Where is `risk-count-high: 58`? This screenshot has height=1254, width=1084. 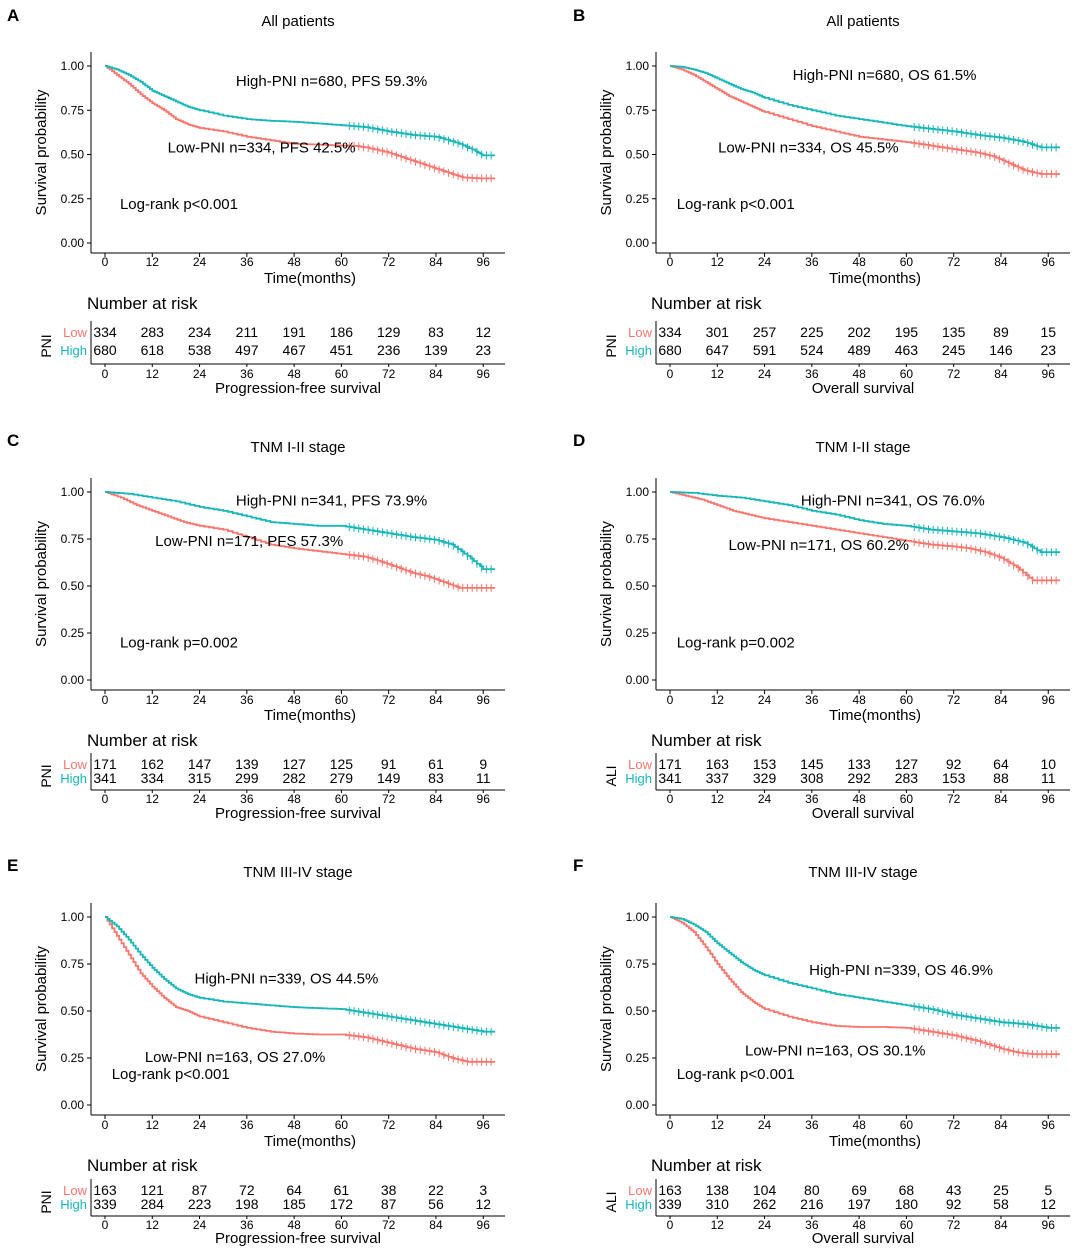 risk-count-high: 58 is located at coordinates (1001, 1204).